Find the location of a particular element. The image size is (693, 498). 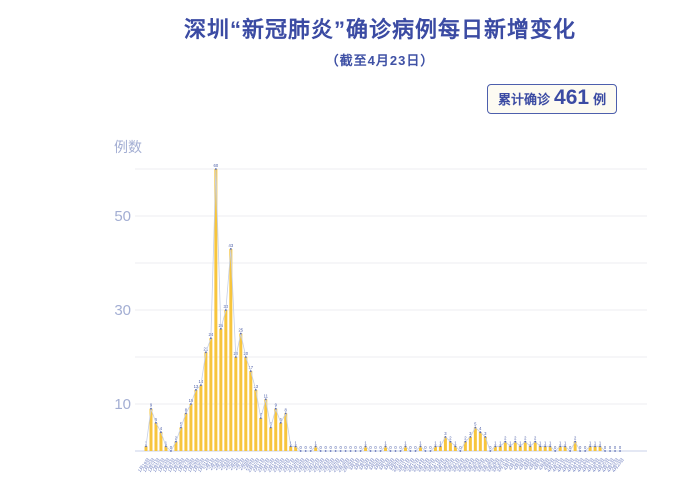

badge-unit: 例 is located at coordinates (600, 99).